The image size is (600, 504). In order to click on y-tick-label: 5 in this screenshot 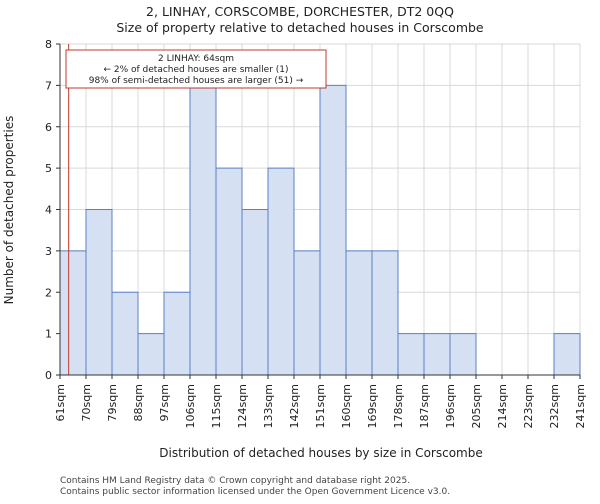, I will do `click(48, 168)`.